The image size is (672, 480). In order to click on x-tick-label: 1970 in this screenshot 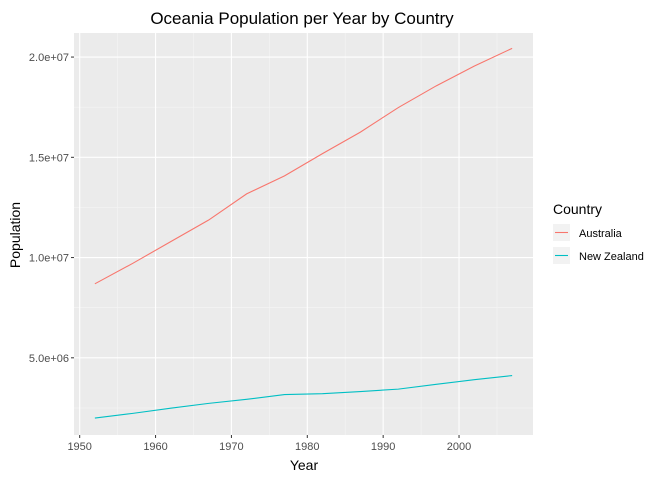, I will do `click(231, 447)`.